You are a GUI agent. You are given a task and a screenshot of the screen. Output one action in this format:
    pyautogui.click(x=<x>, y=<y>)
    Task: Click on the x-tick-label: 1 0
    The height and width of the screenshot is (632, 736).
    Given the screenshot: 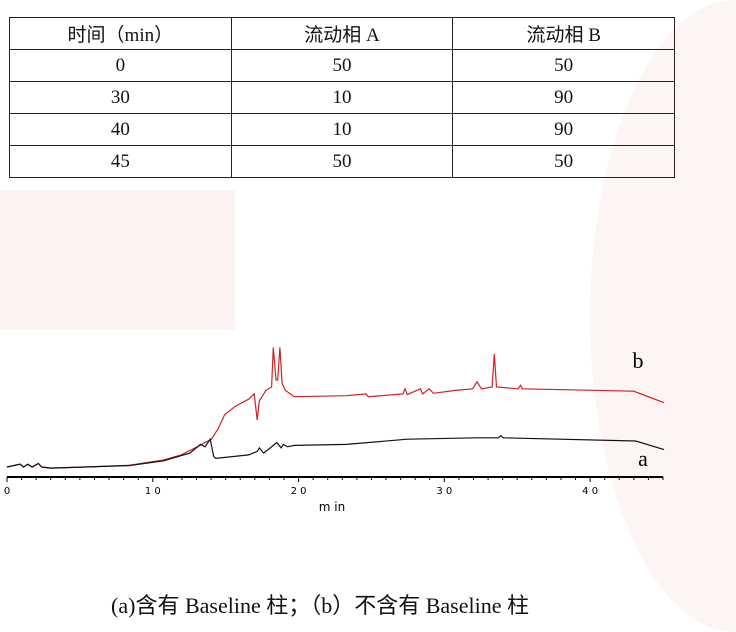 What is the action you would take?
    pyautogui.click(x=153, y=491)
    